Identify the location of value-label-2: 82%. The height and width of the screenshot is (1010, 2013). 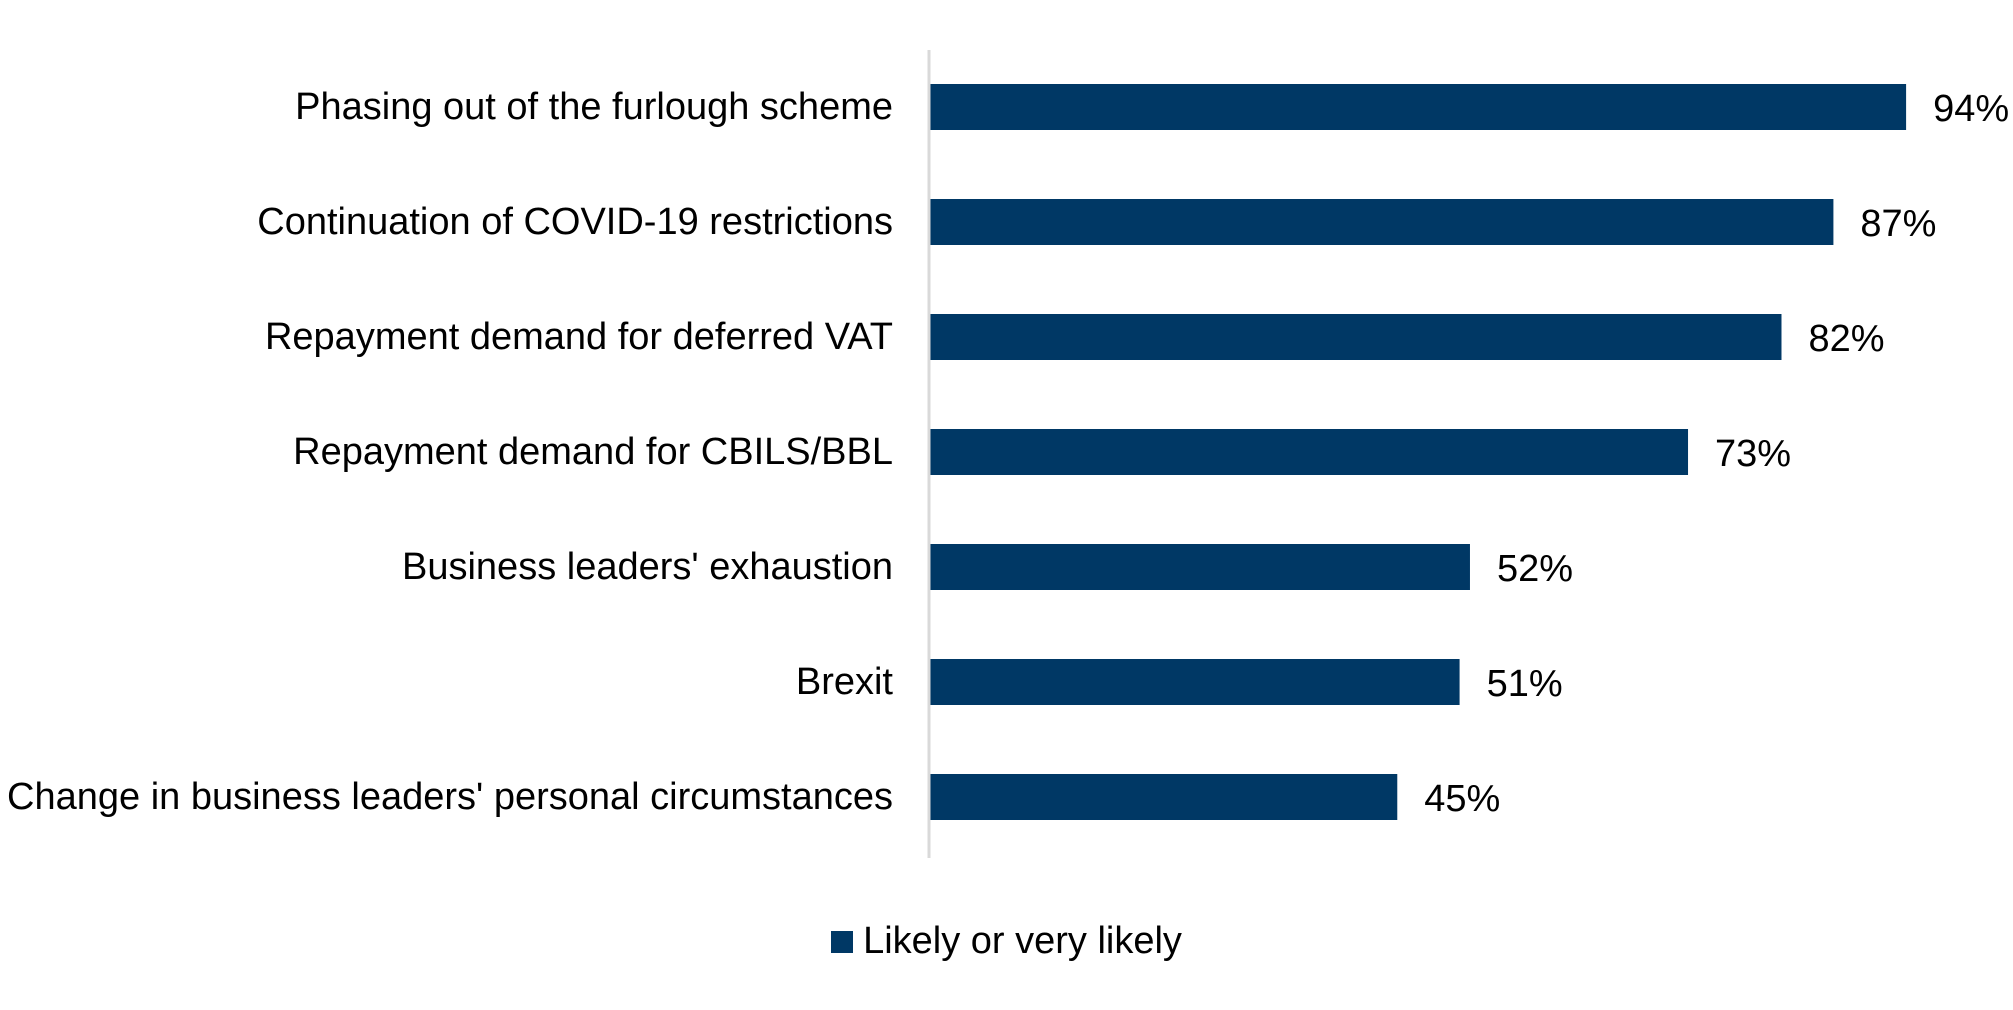
(1846, 339).